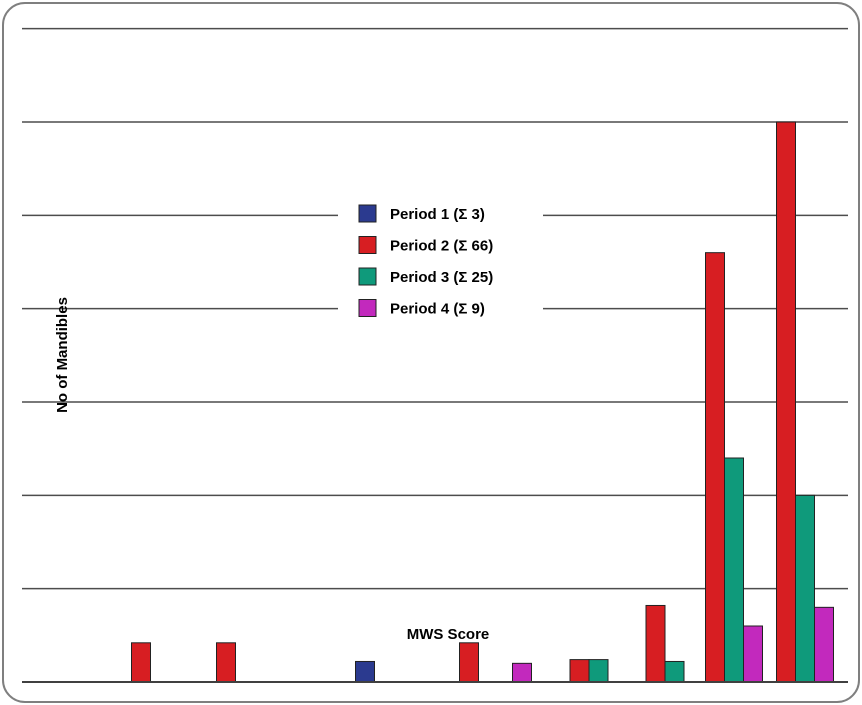 The height and width of the screenshot is (705, 862). Describe the element at coordinates (437, 309) in the screenshot. I see `legend-label: Period 4 (Σ 9)` at that location.